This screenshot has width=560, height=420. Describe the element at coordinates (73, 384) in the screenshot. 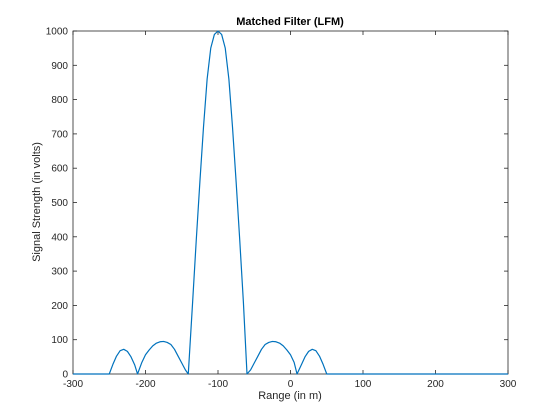

I see `x-tick-label: -300` at that location.